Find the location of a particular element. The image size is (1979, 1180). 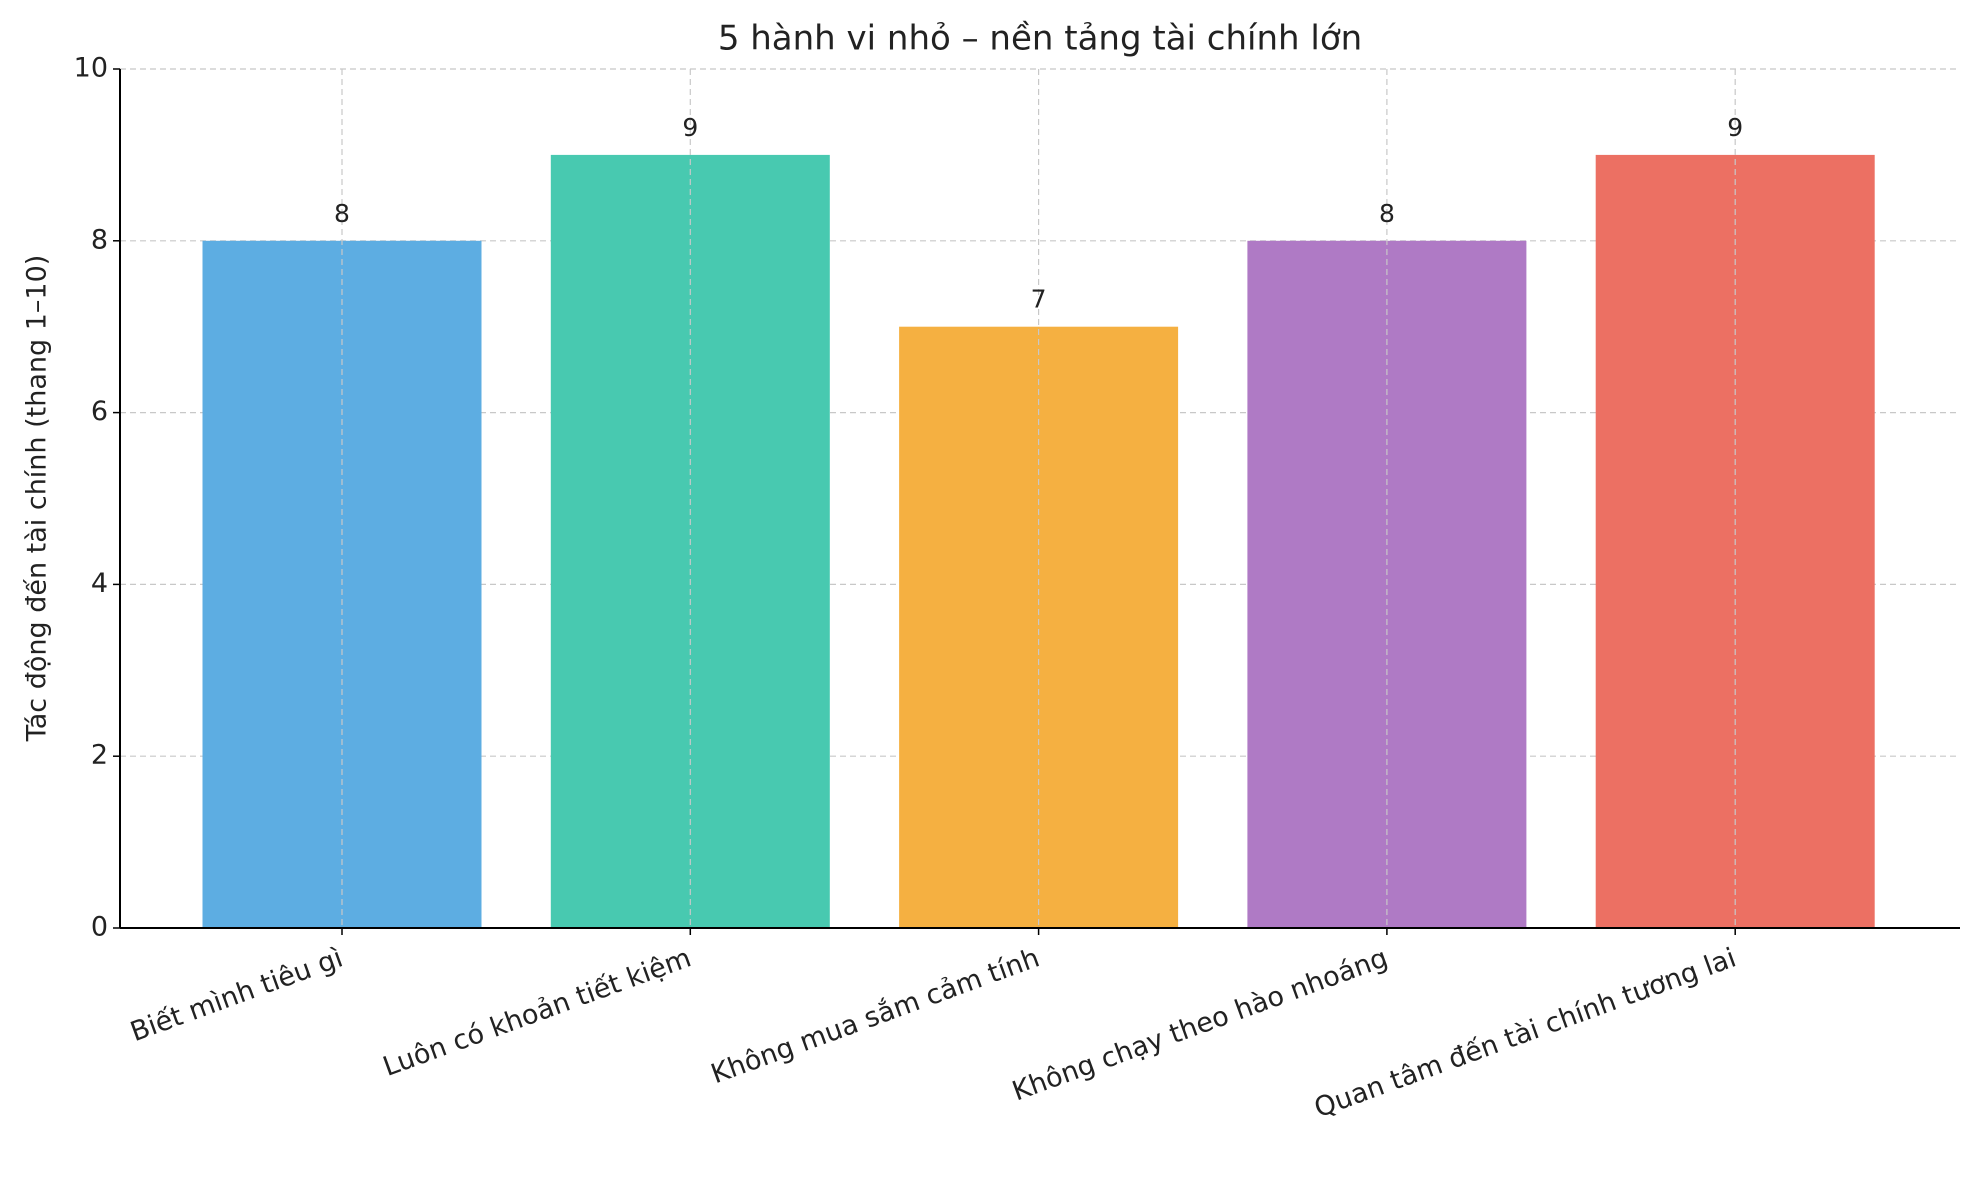

x-tick-label: Không chạy theo hào nhoáng is located at coordinates (1200, 1024).